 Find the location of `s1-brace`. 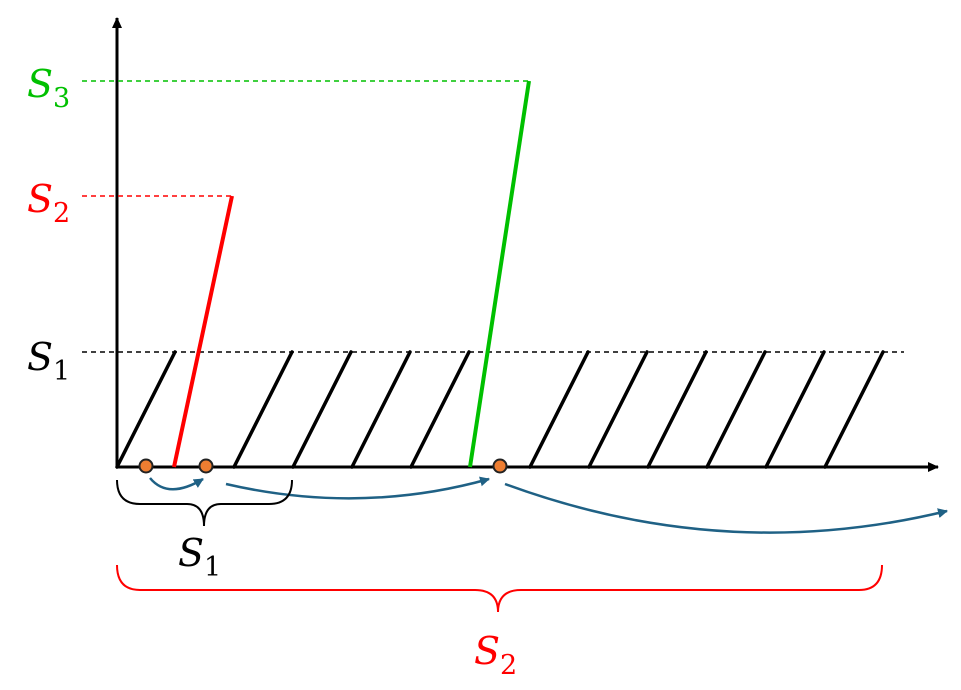

s1-brace is located at coordinates (204, 503).